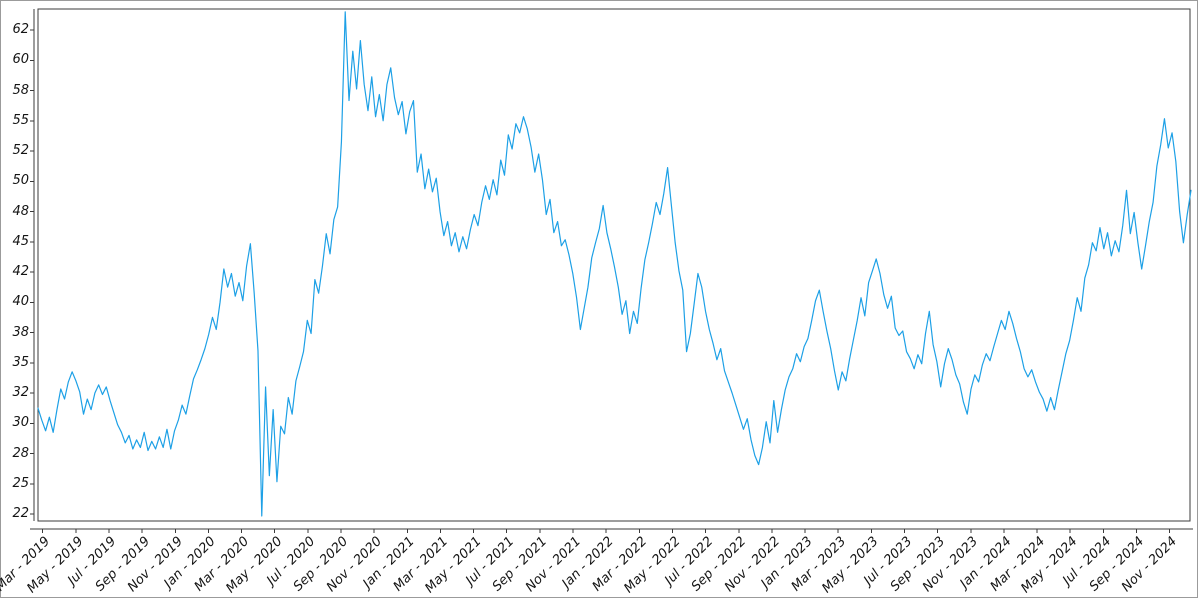 The height and width of the screenshot is (600, 1200). I want to click on y-tick-label: 42, so click(20, 271).